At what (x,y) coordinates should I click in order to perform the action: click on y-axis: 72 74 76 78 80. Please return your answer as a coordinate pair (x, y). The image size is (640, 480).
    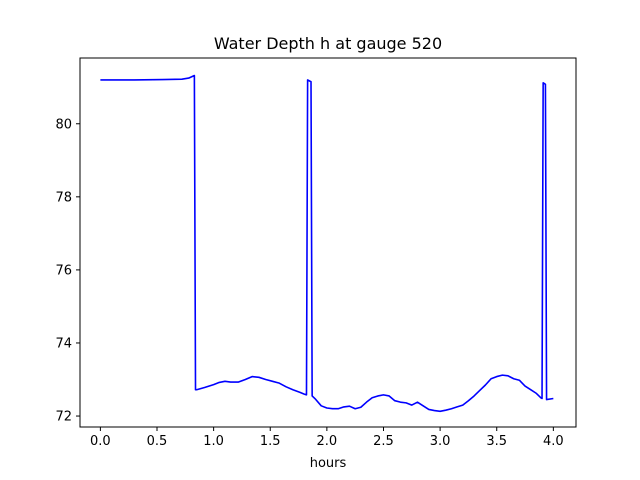
    Looking at the image, I should click on (67, 271).